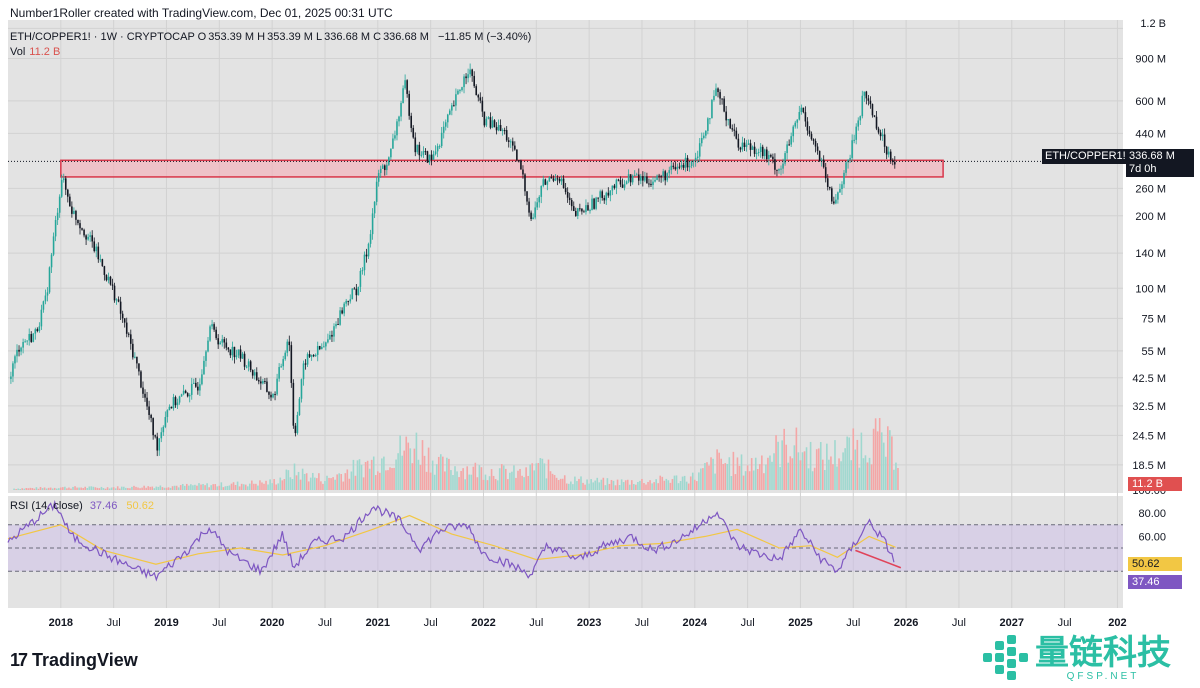 The width and height of the screenshot is (1200, 688). Describe the element at coordinates (502, 168) in the screenshot. I see `support-zone` at that location.